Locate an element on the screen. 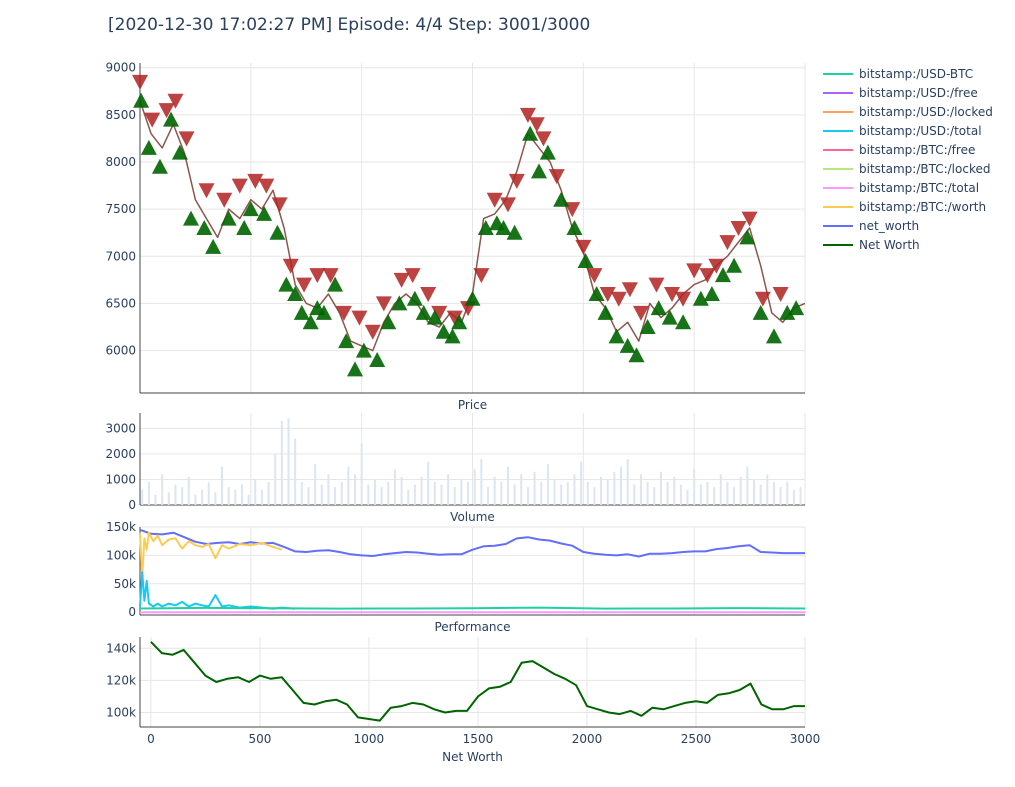 This screenshot has height=787, width=1015. series-line is located at coordinates (211, 555).